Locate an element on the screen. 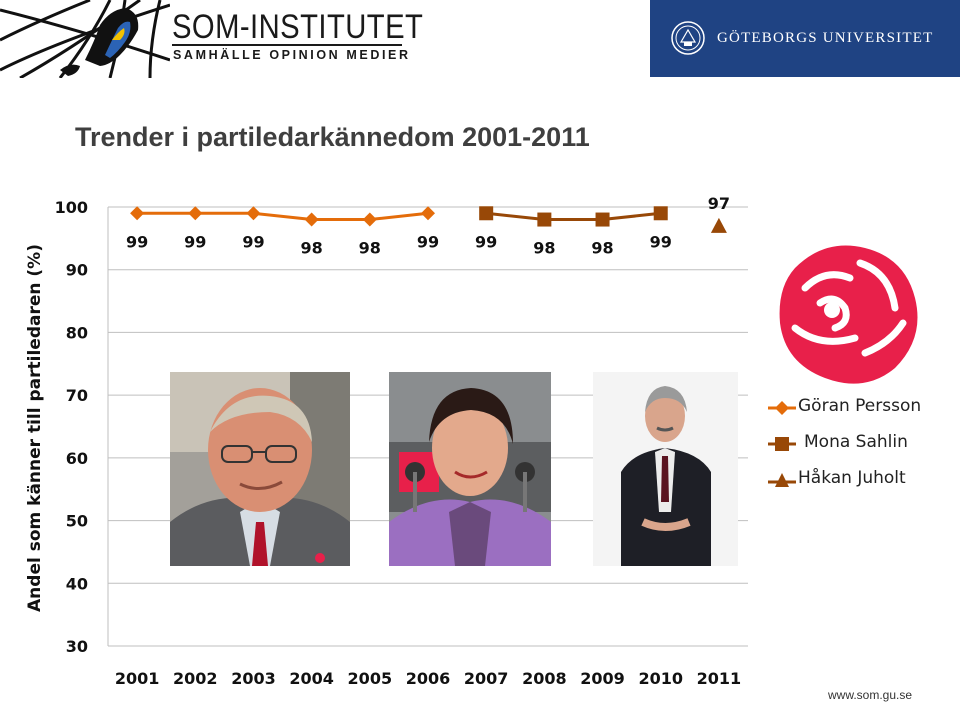  x-tick-label: 2005 is located at coordinates (370, 678).